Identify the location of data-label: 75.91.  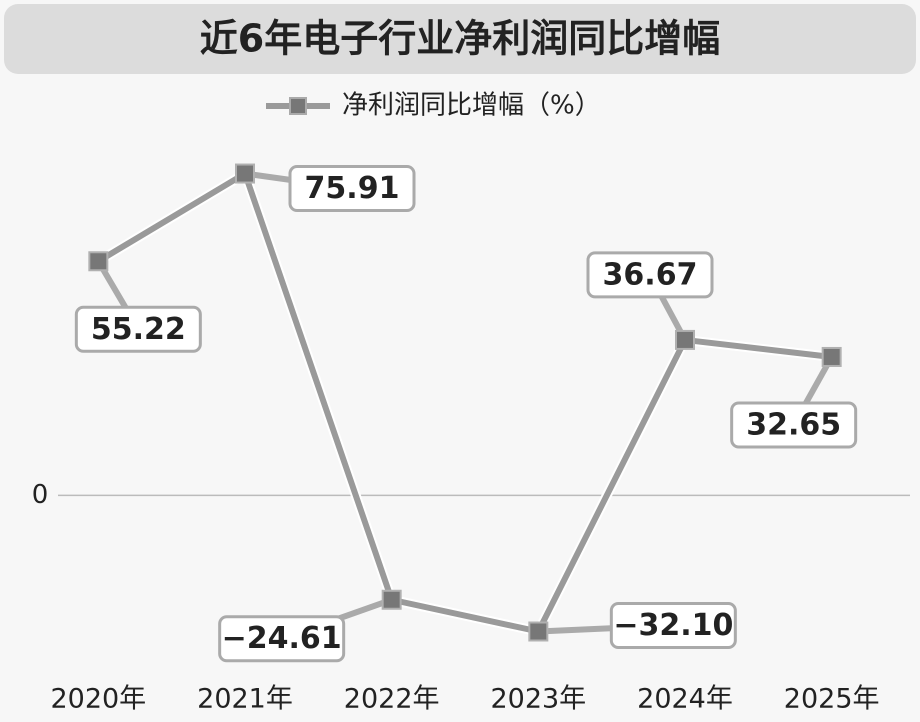
(352, 188).